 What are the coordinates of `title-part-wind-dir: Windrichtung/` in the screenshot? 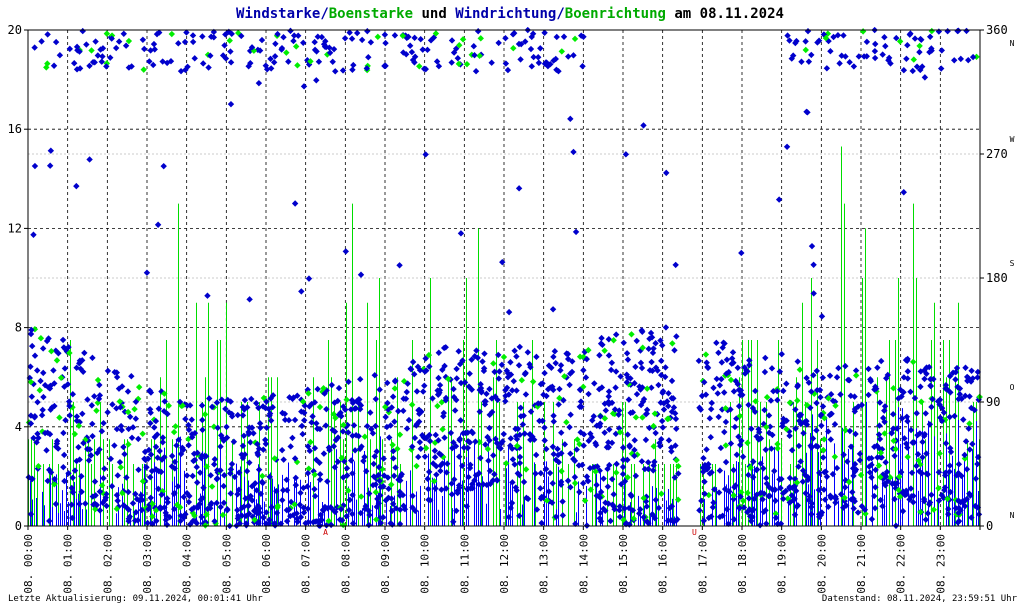 It's located at (510, 14).